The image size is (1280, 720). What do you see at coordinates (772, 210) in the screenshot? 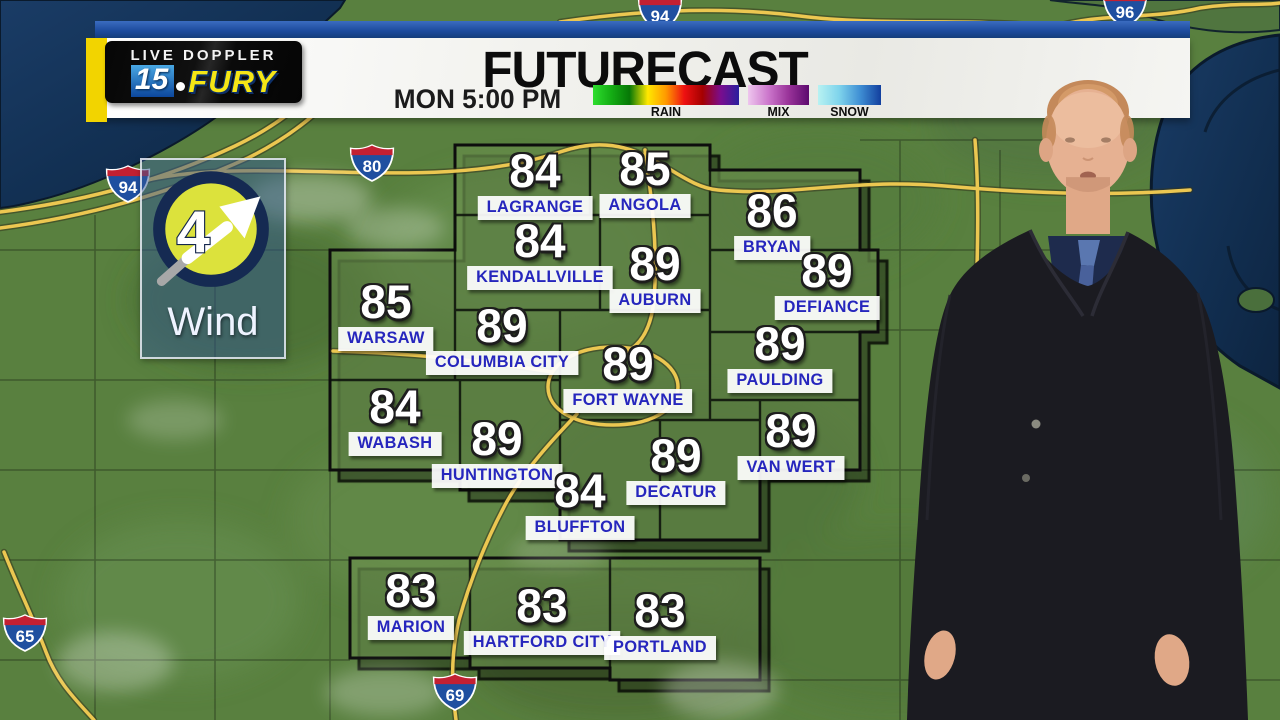
I see `temperature-value: 86` at bounding box center [772, 210].